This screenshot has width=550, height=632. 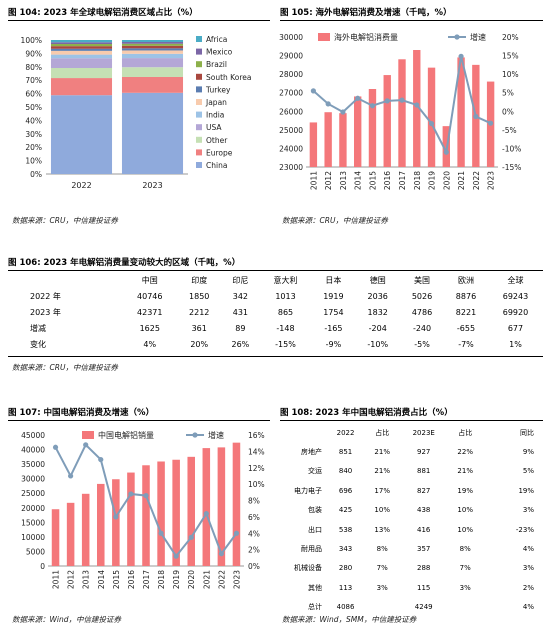 I want to click on y-tick-label: 30%, so click(x=33, y=134).